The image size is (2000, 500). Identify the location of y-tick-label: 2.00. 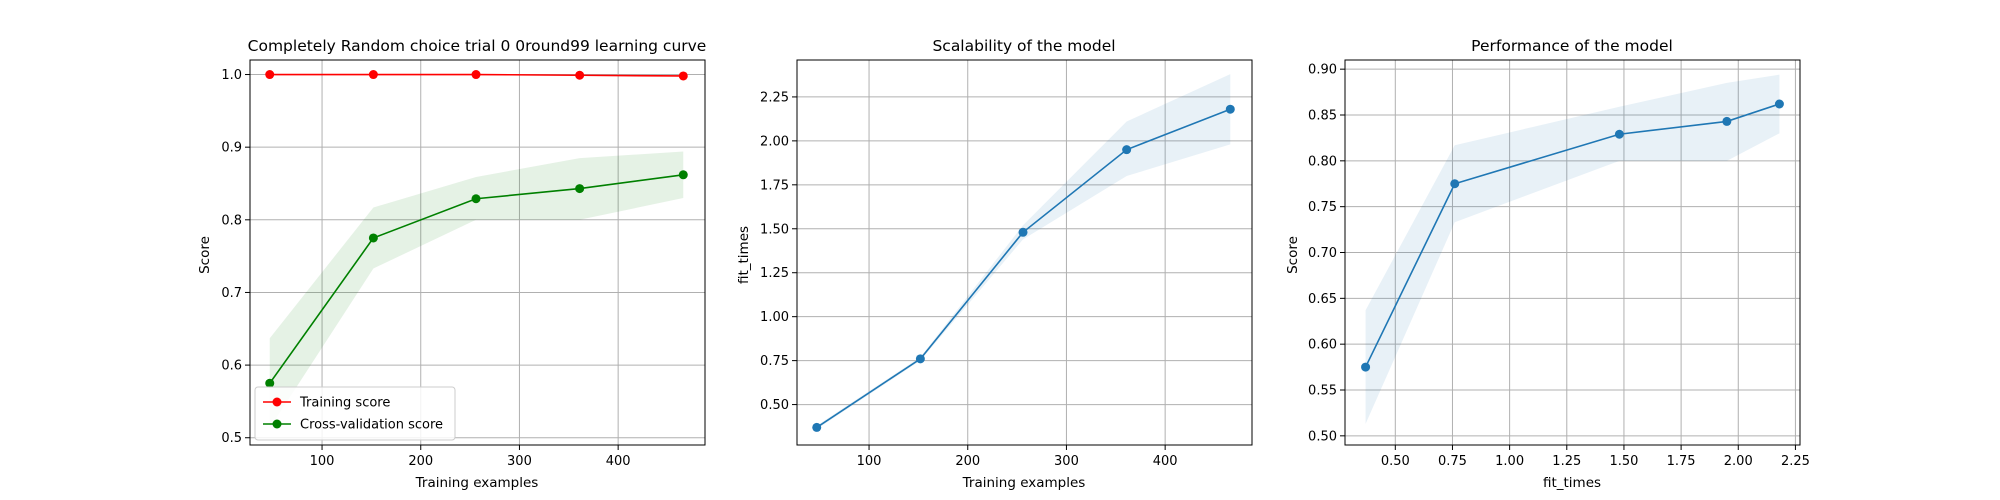
(774, 141).